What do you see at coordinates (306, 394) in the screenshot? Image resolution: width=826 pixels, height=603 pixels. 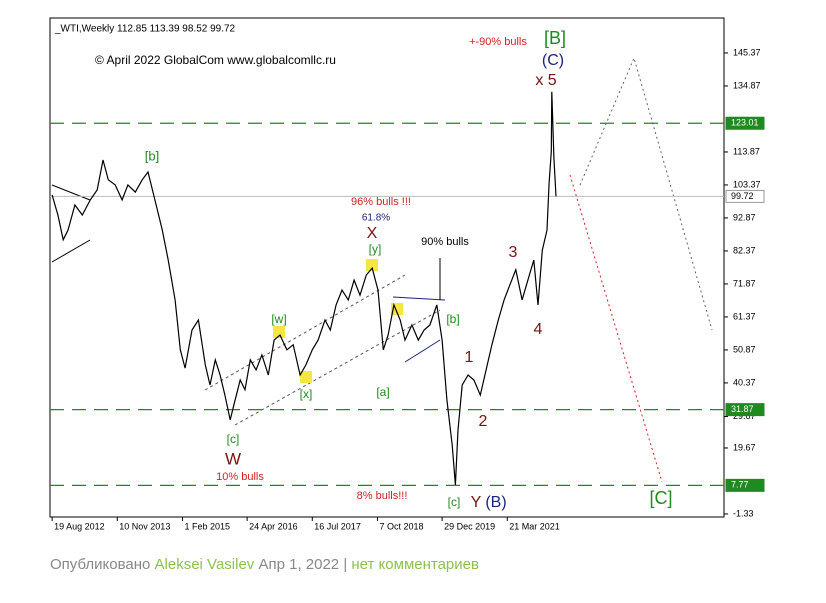 I see `annotation: [x]` at bounding box center [306, 394].